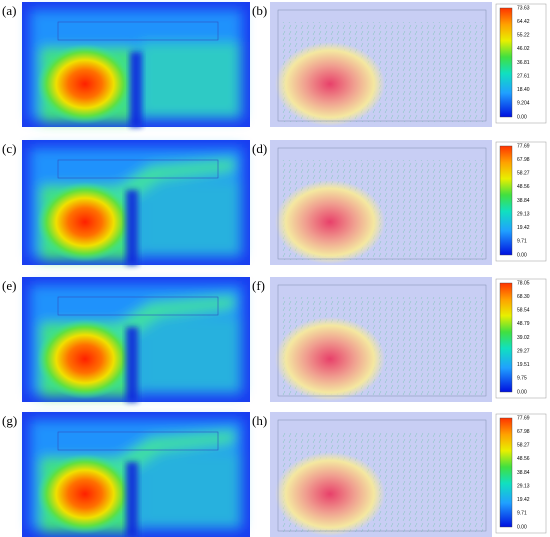  What do you see at coordinates (523, 49) in the screenshot?
I see `colorbar-label: 46.02` at bounding box center [523, 49].